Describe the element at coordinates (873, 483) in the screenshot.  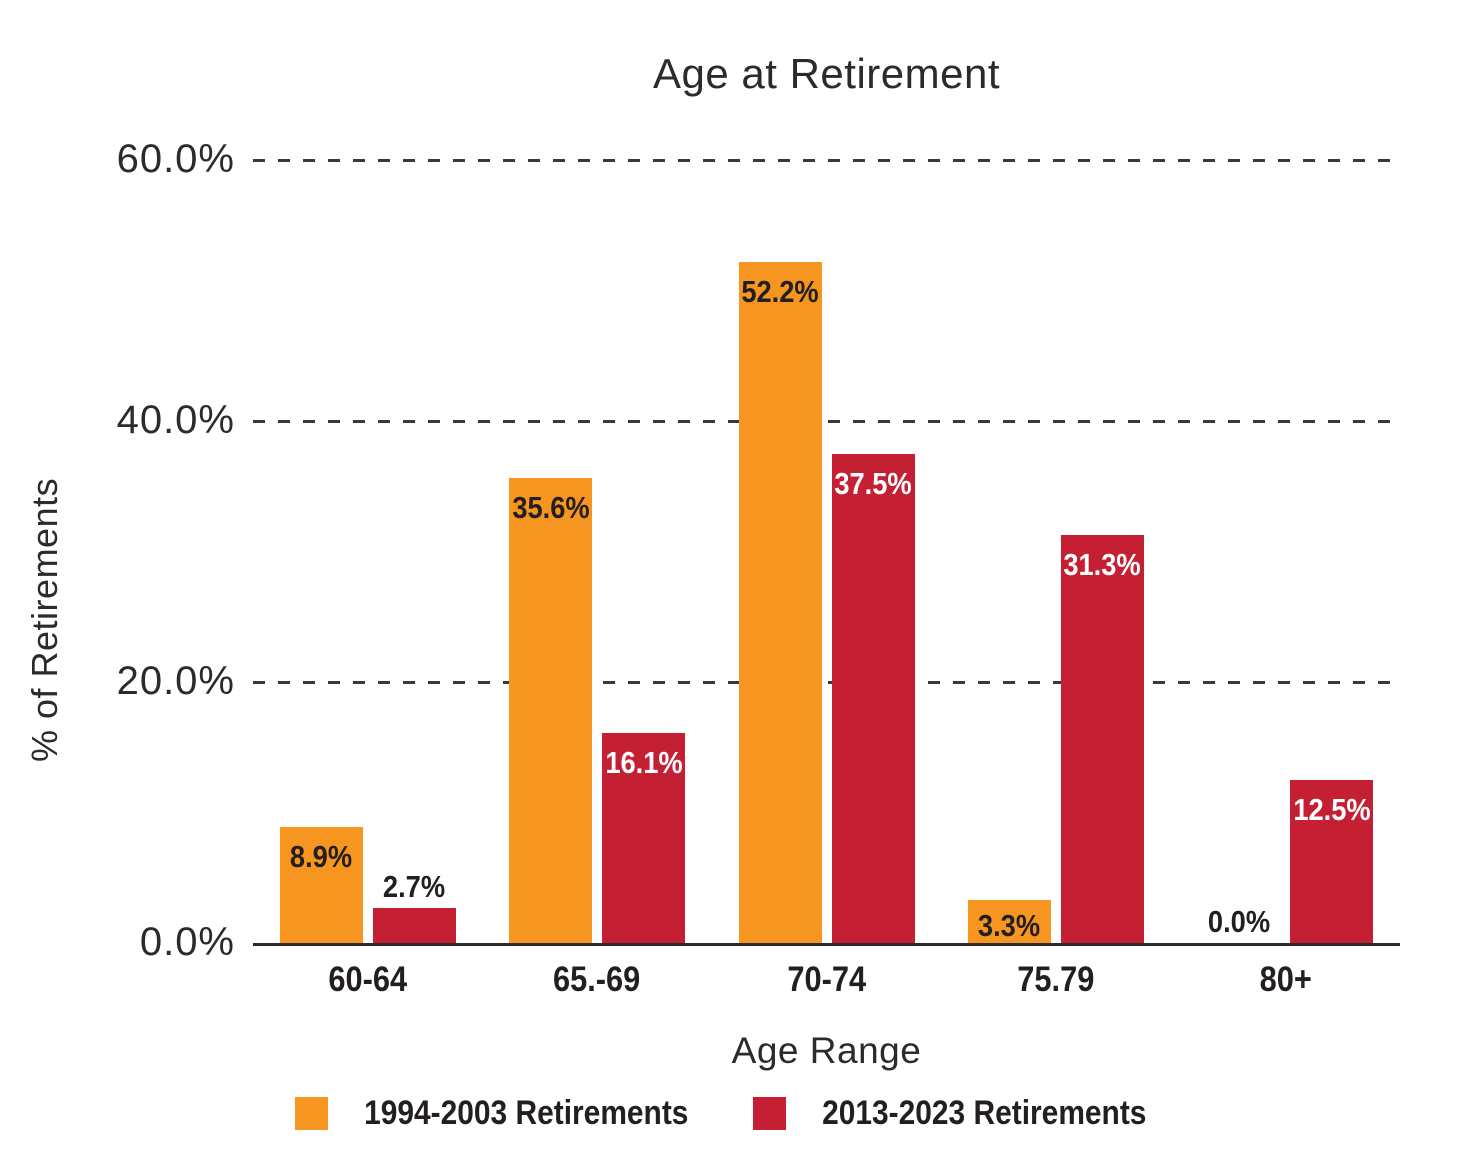
I see `bar-value-label: 37.5%` at that location.